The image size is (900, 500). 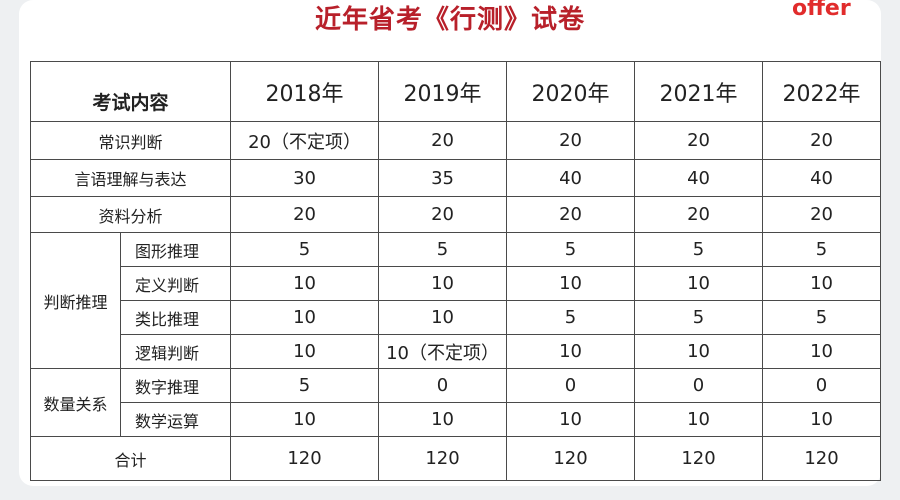 I want to click on sub-row-label: 定义判断, so click(x=175, y=283).